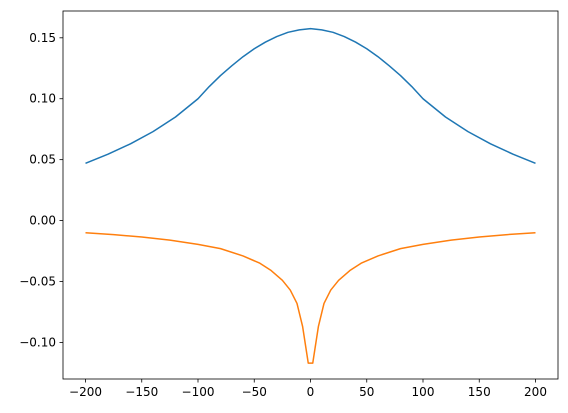  I want to click on x-tick-label: 200, so click(535, 392).